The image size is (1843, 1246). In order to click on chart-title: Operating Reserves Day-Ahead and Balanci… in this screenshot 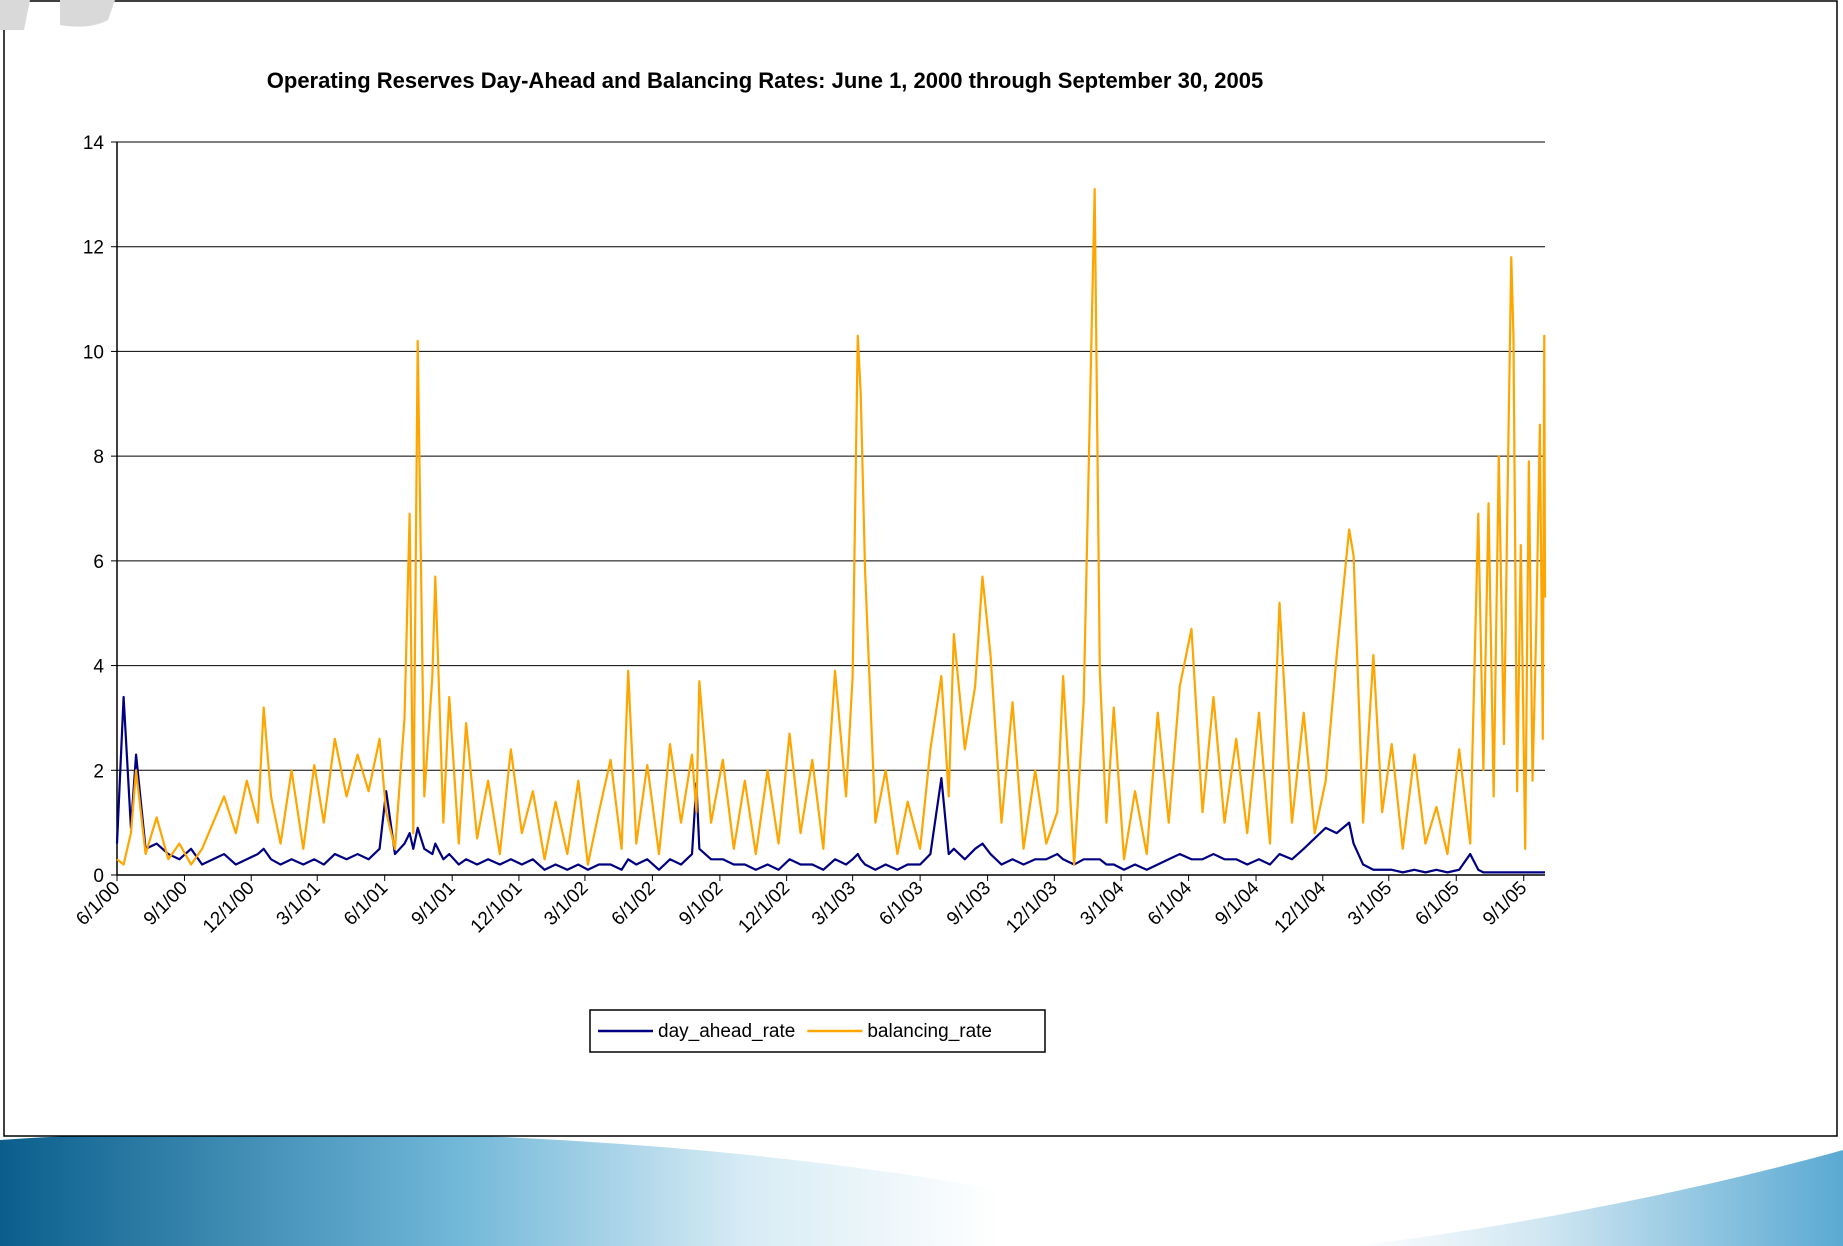, I will do `click(765, 80)`.